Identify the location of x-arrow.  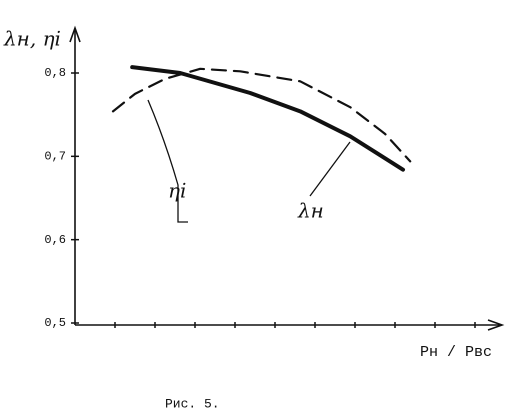
(496, 325).